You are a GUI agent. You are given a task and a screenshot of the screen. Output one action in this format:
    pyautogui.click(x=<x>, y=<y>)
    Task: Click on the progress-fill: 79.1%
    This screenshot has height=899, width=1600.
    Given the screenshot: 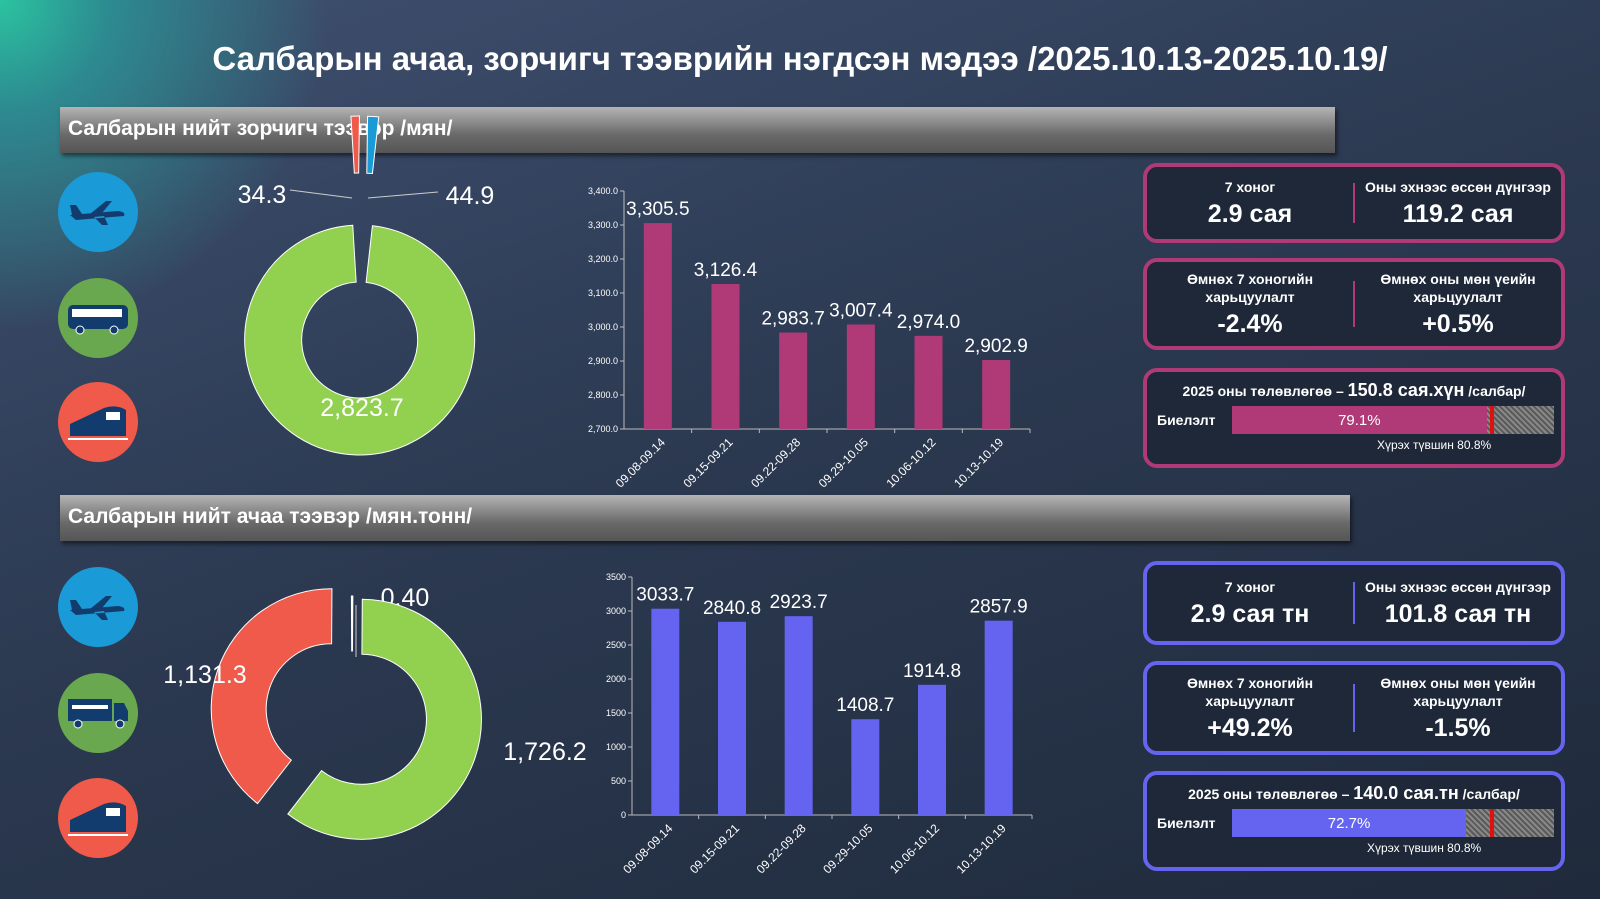 What is the action you would take?
    pyautogui.click(x=1359, y=420)
    